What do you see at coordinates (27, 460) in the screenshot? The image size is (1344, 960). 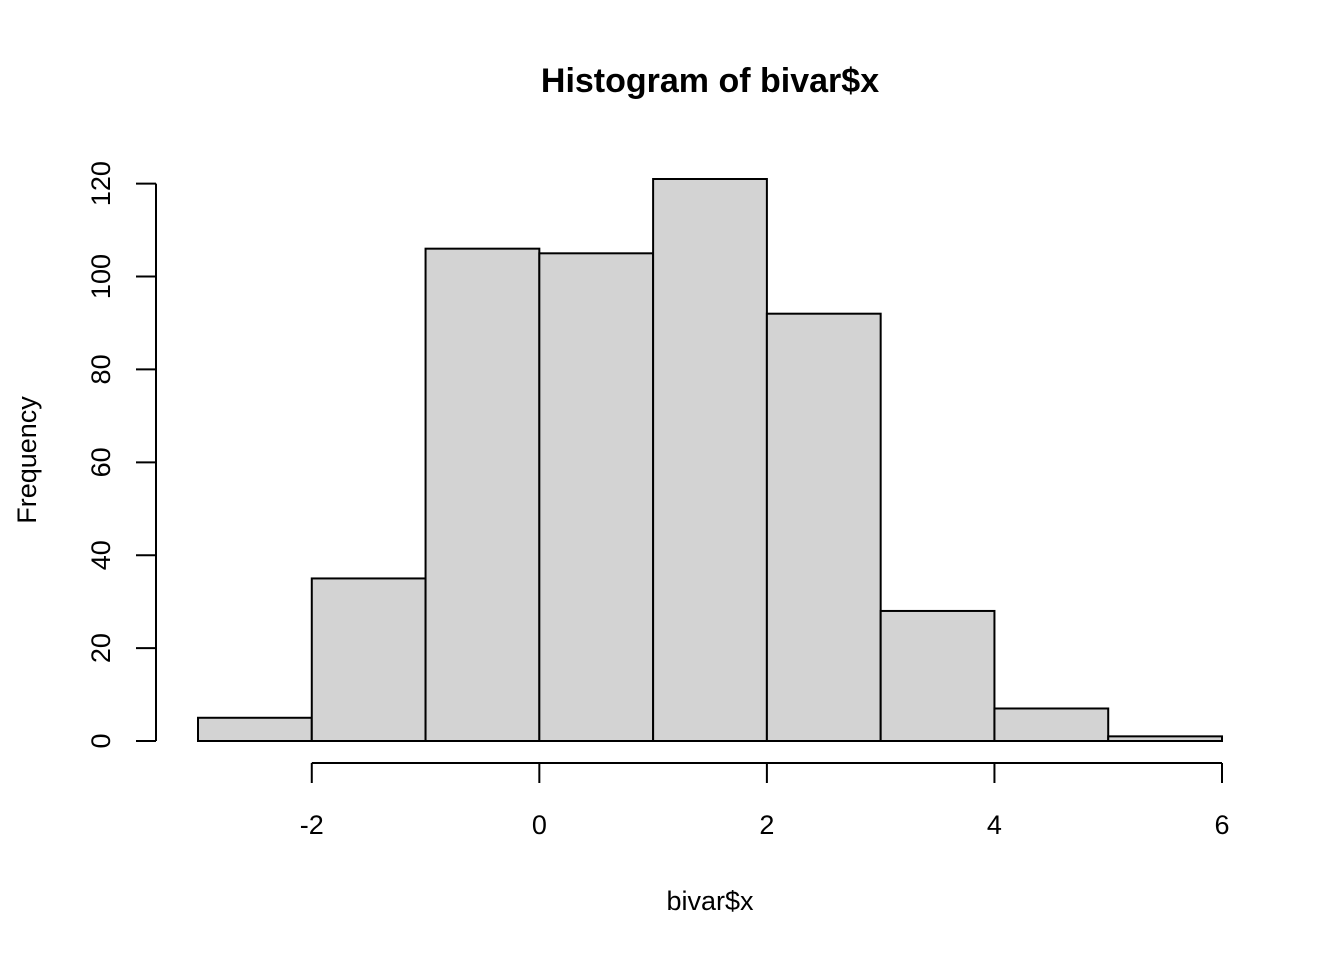 I see `y-axis-label: Frequency` at bounding box center [27, 460].